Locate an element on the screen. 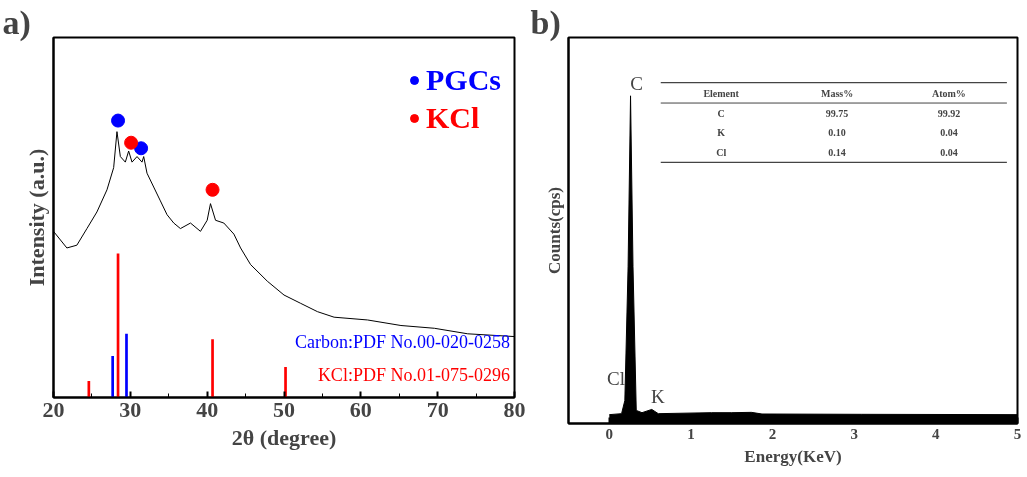 This screenshot has width=1027, height=477. x-tick-label: 5 is located at coordinates (1017, 433).